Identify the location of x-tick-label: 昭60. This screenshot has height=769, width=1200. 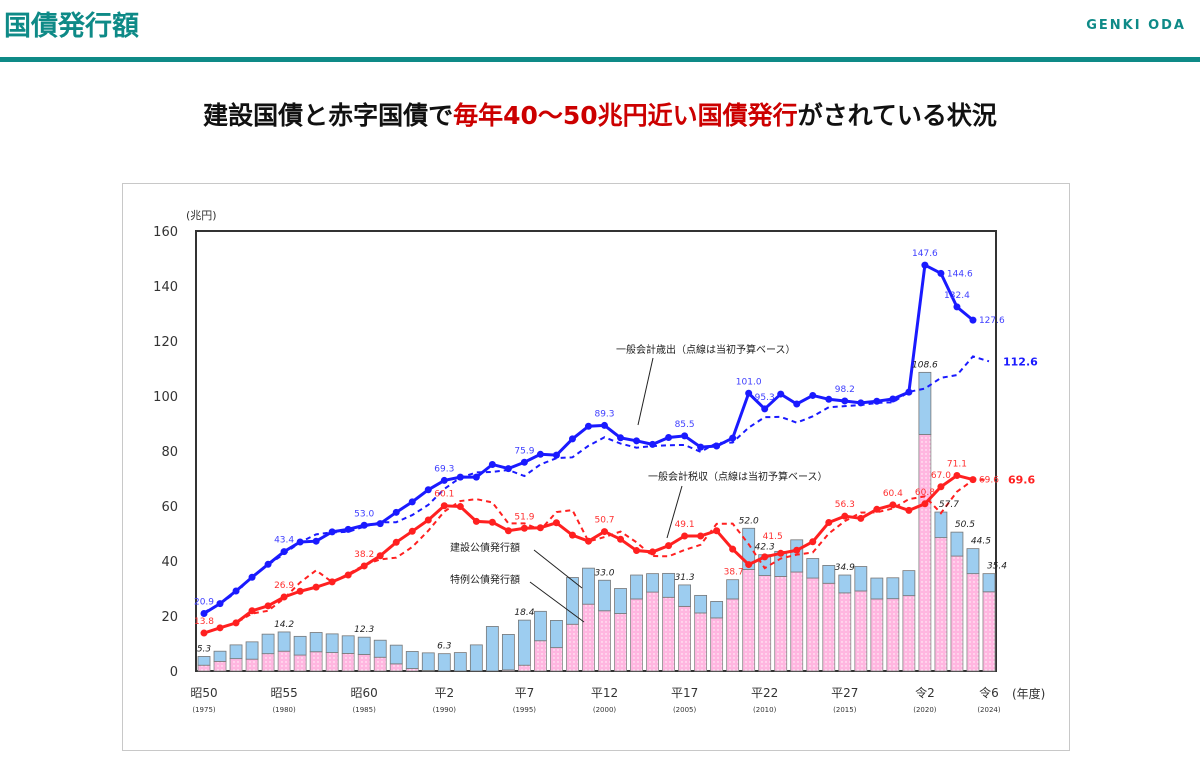
(364, 693).